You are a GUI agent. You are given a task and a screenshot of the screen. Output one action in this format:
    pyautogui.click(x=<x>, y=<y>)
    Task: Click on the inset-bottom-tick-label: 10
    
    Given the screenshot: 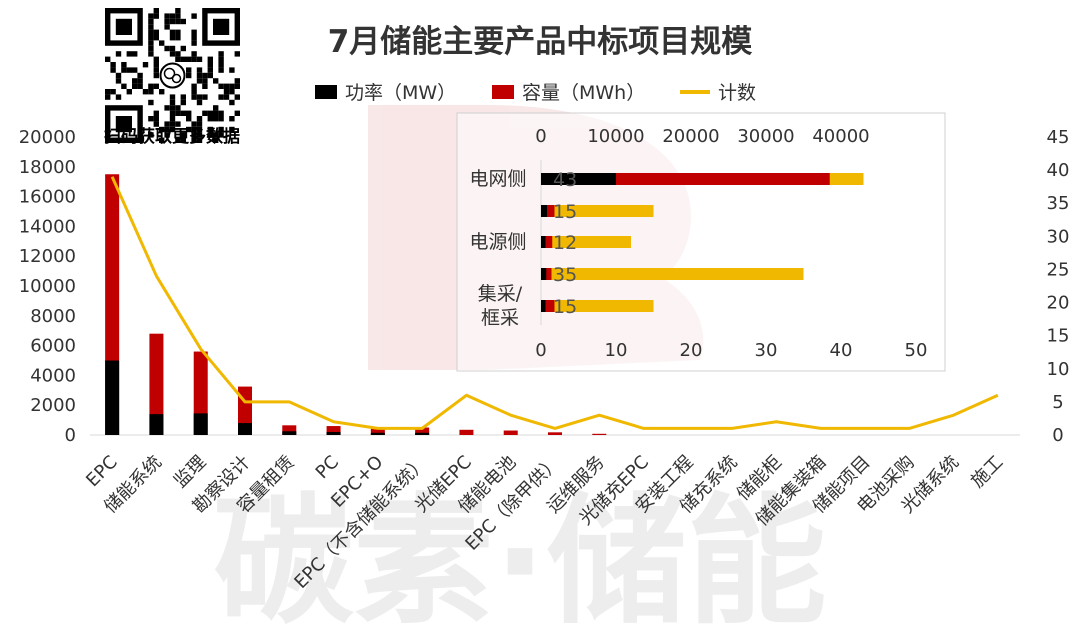 What is the action you would take?
    pyautogui.click(x=616, y=350)
    